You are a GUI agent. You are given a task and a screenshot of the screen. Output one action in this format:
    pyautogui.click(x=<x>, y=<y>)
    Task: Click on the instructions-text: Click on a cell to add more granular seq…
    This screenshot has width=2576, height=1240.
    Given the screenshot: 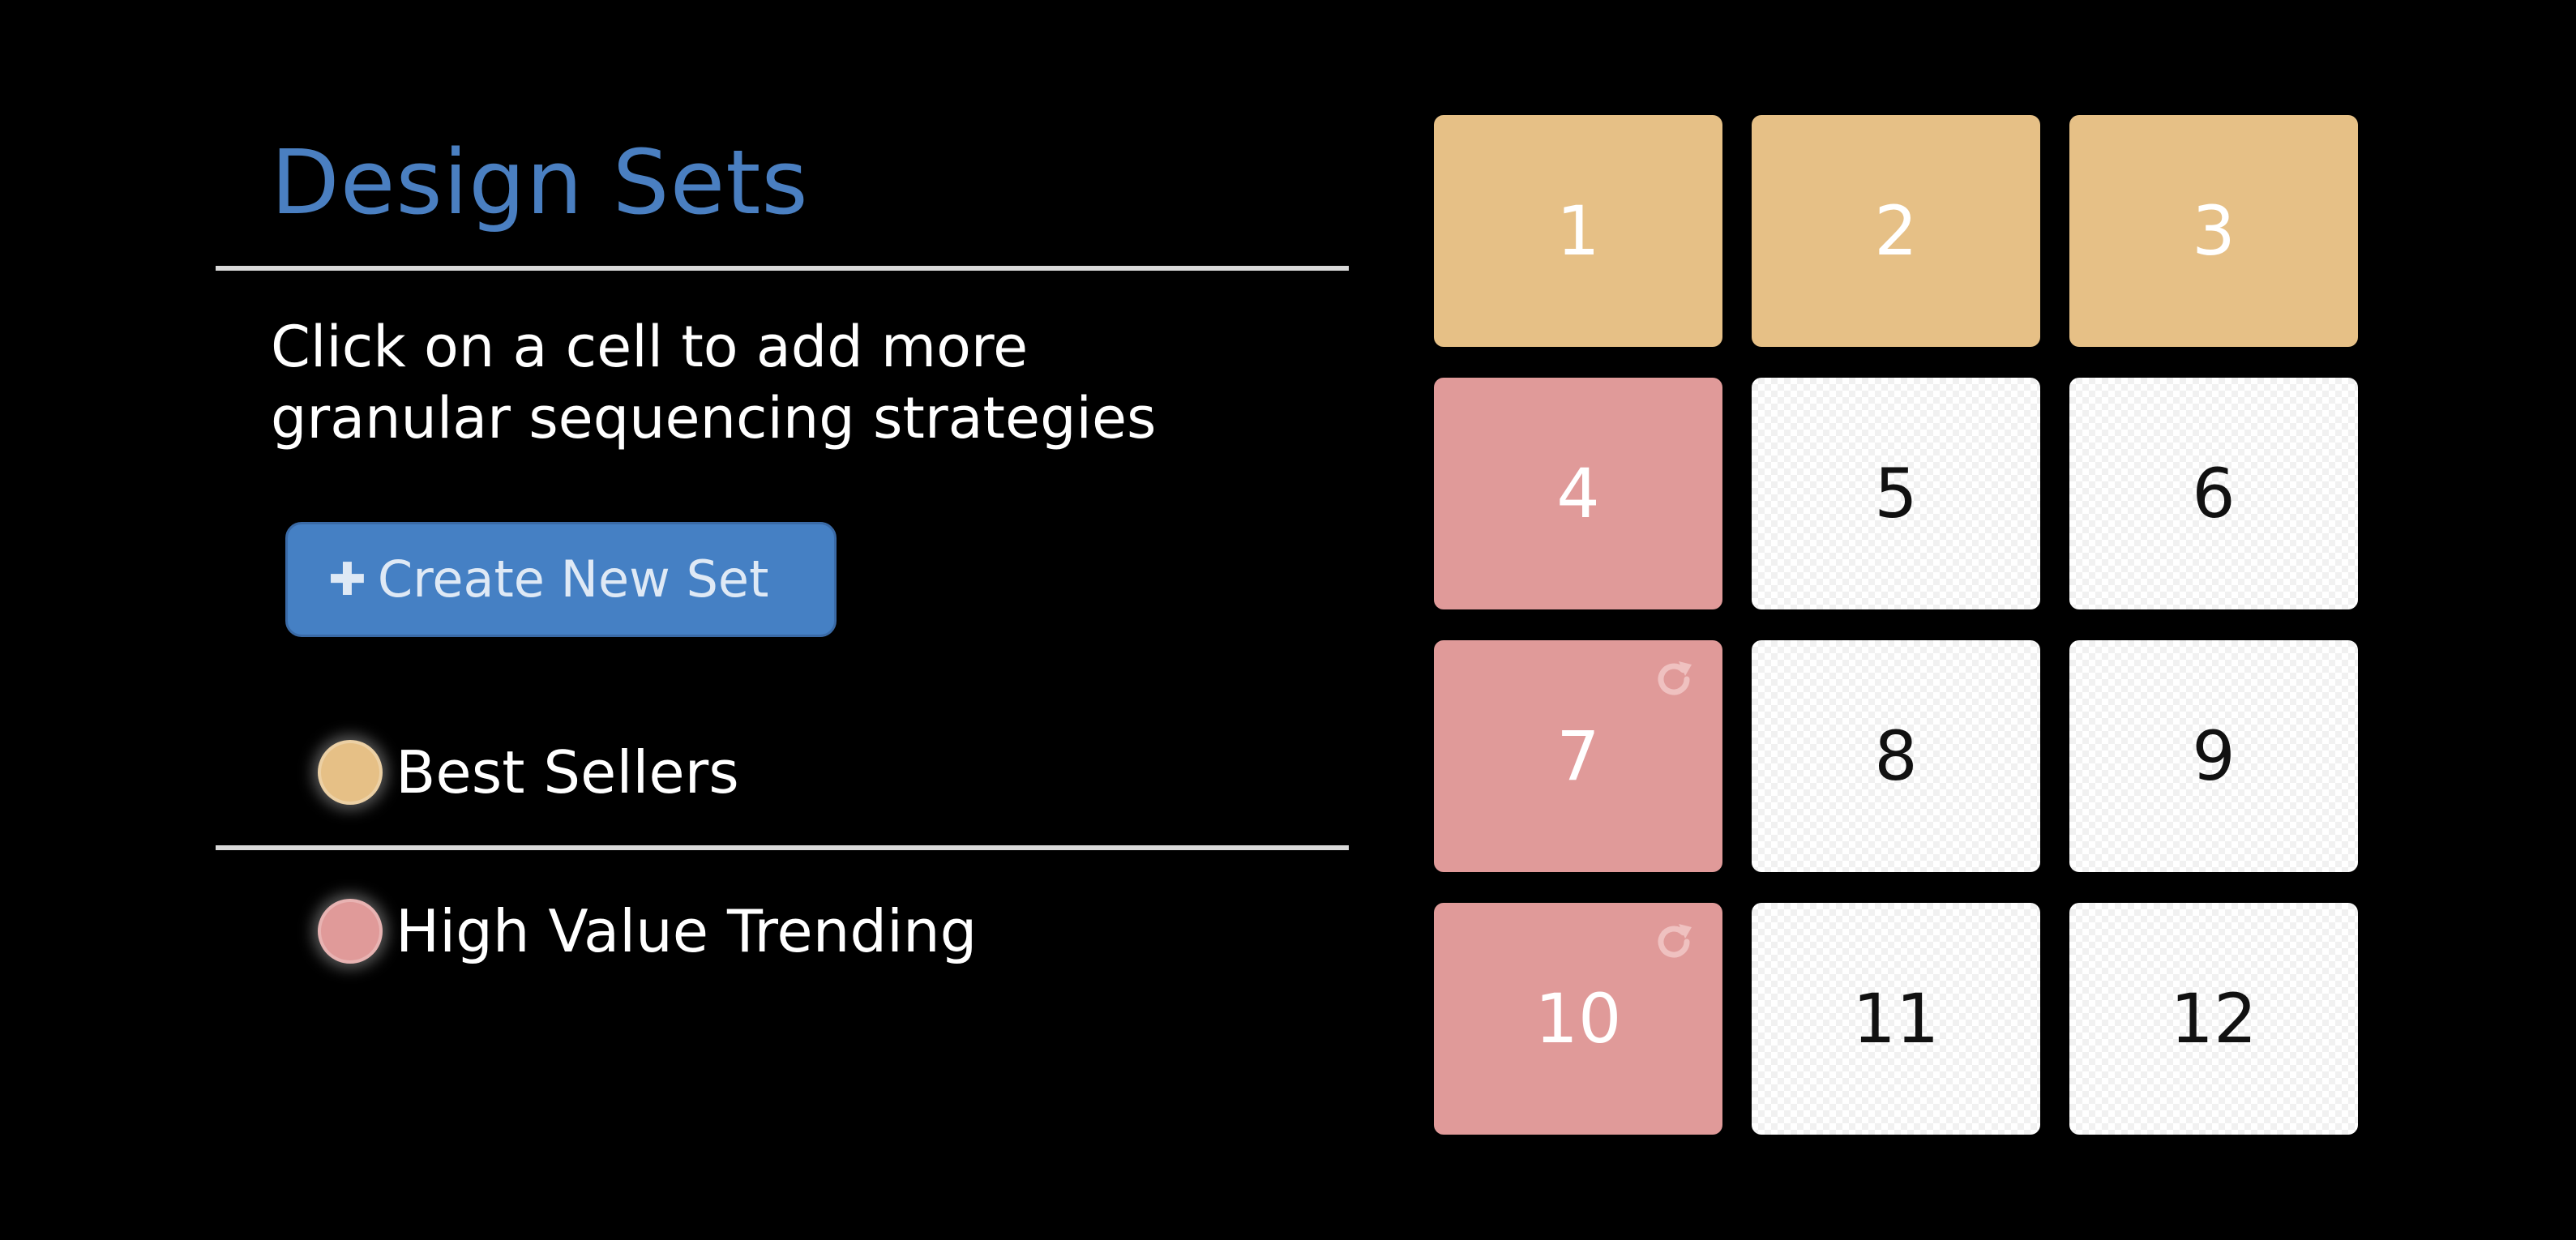 What is the action you would take?
    pyautogui.click(x=797, y=382)
    